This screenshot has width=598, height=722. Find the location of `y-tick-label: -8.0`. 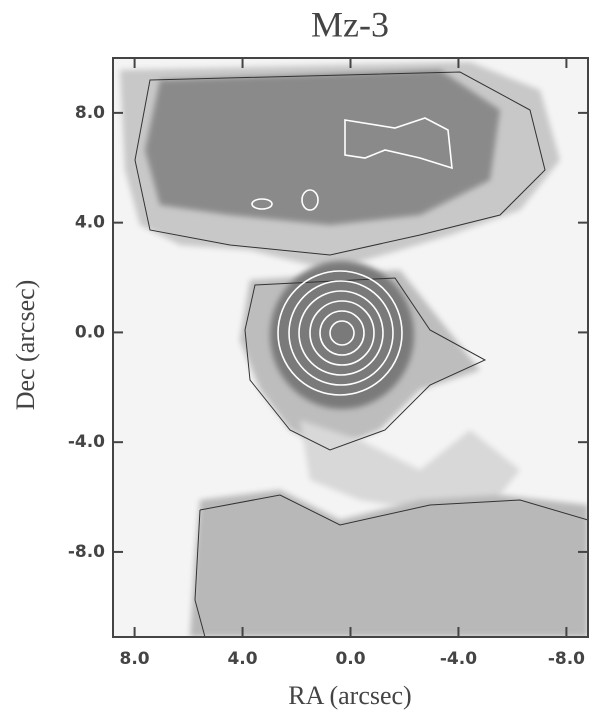

y-tick-label: -8.0 is located at coordinates (86, 552).